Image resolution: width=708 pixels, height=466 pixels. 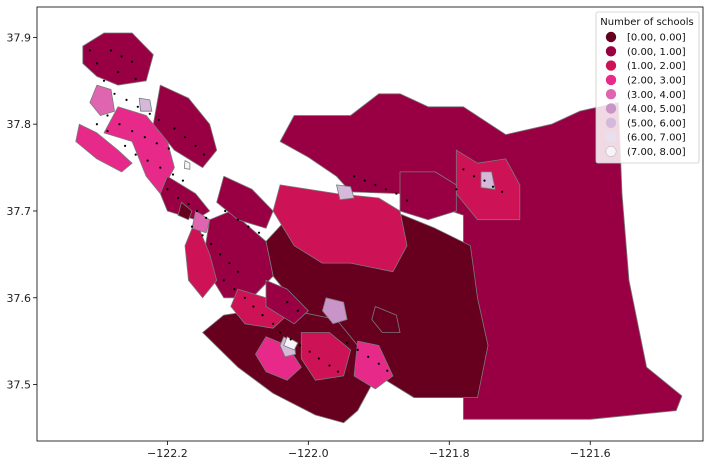 What do you see at coordinates (118, 59) in the screenshot?
I see `region-berkeley-north` at bounding box center [118, 59].